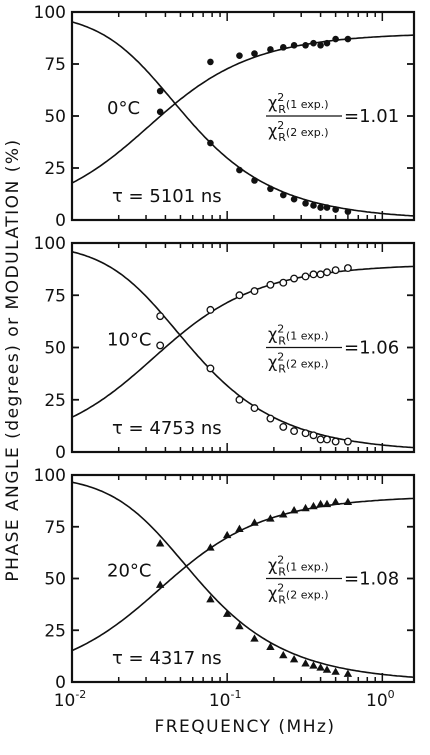  What do you see at coordinates (13, 359) in the screenshot?
I see `y-axis-title: PHASE ANGLE (degrees) or MODULATION (%)` at bounding box center [13, 359].